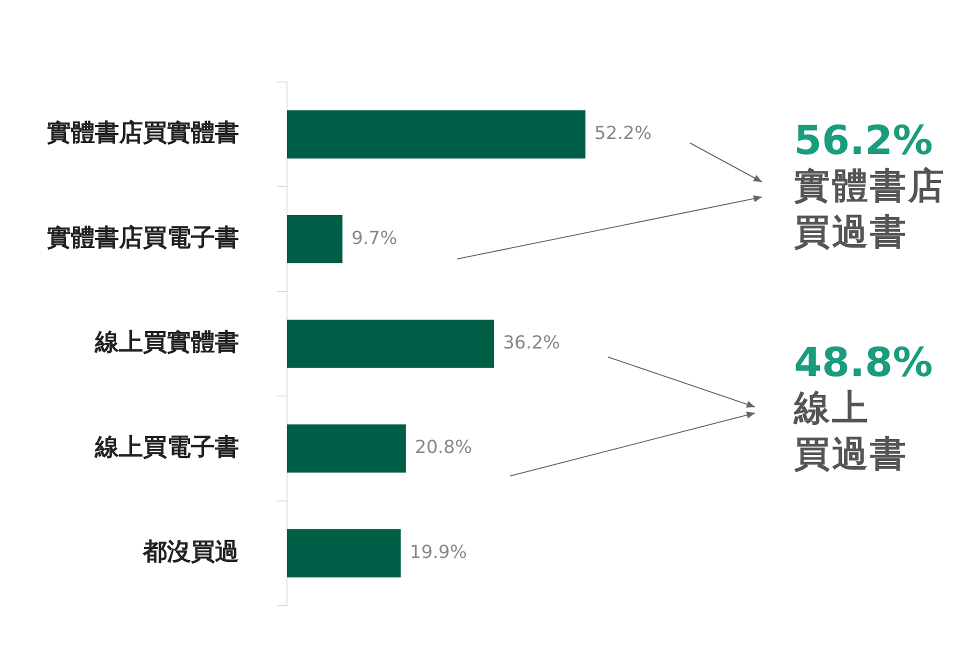 The width and height of the screenshot is (961, 662). I want to click on y-tick-label: 實體書店買電子書, so click(143, 237).